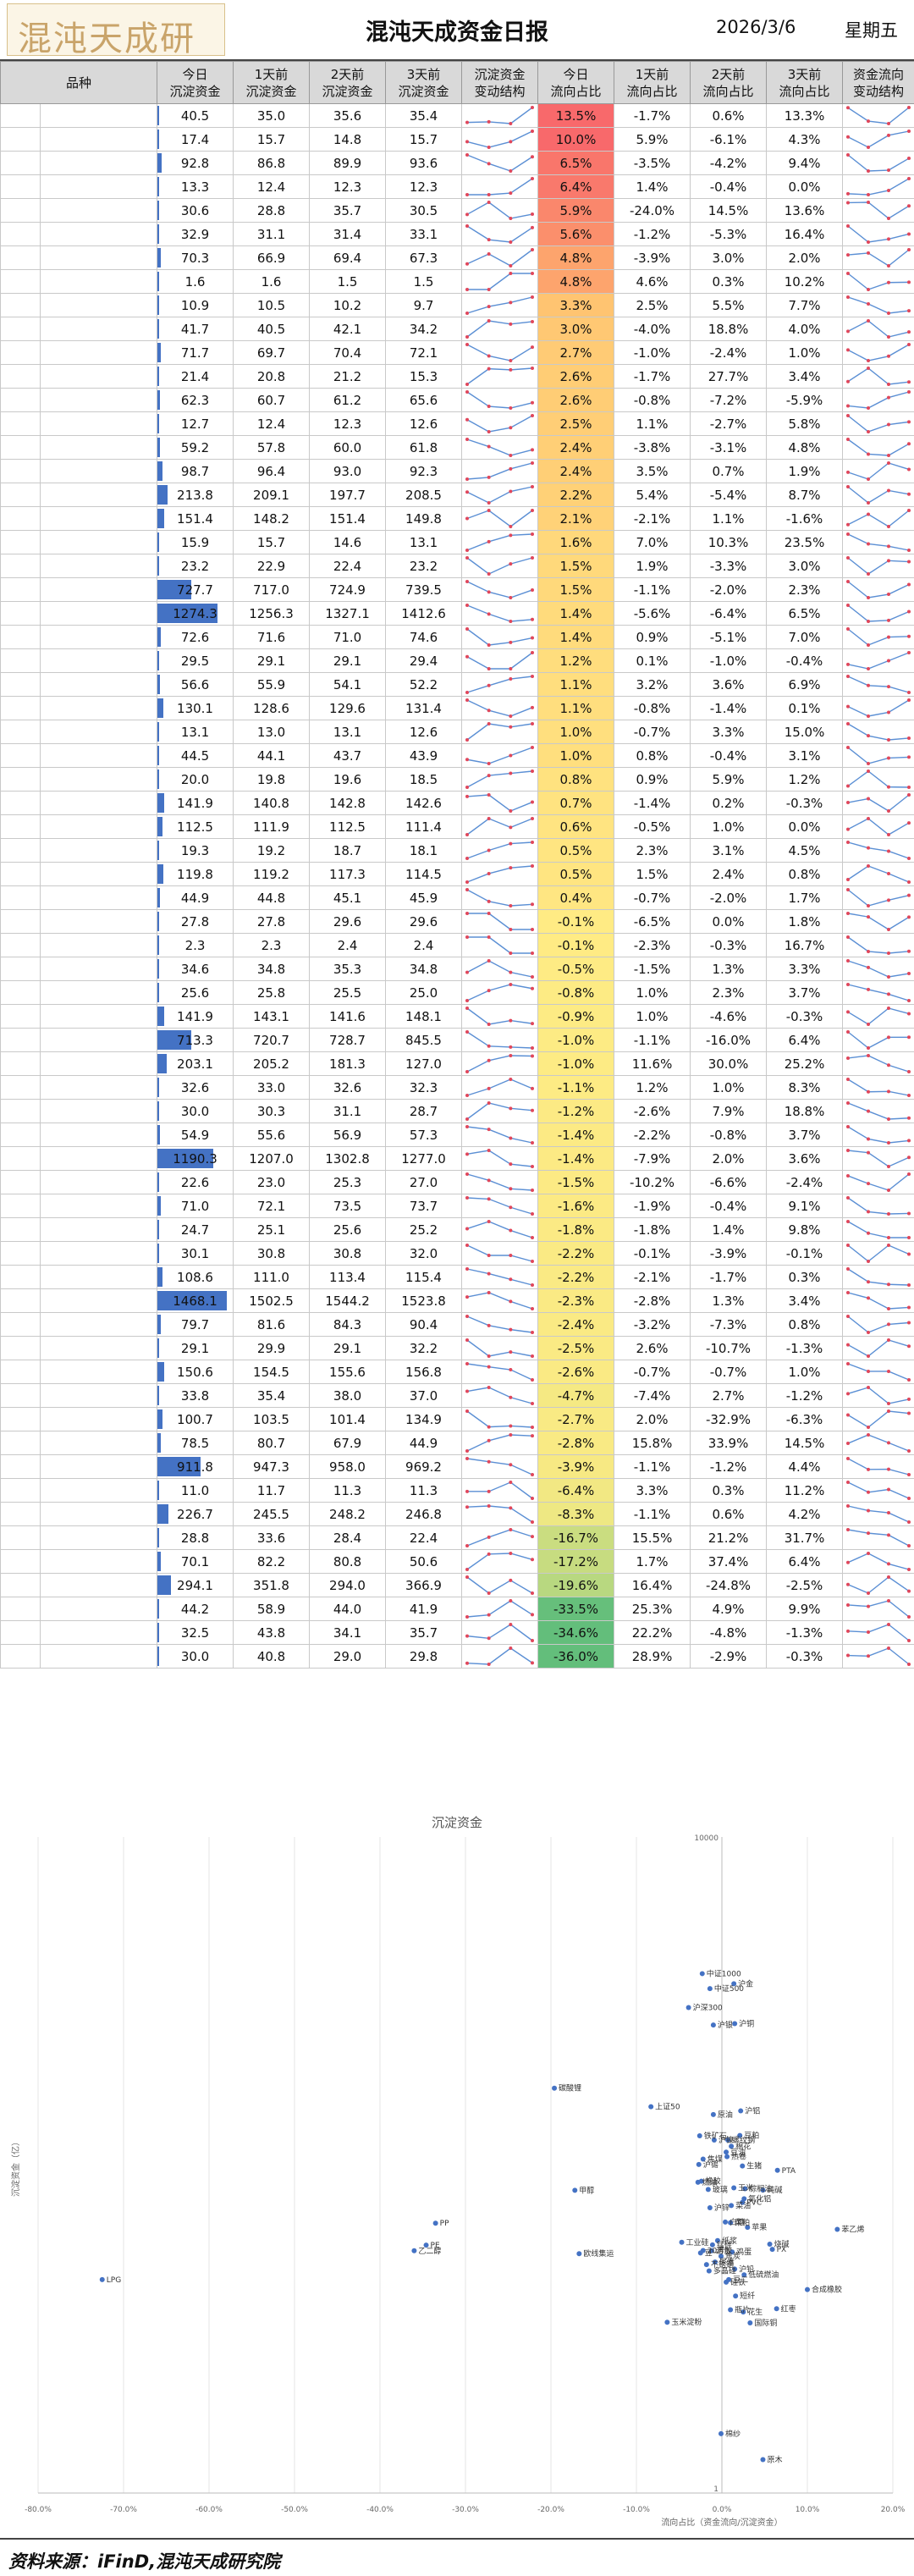 The image size is (914, 2576). Describe the element at coordinates (424, 1419) in the screenshot. I see `fund-past-value: 134.9` at that location.